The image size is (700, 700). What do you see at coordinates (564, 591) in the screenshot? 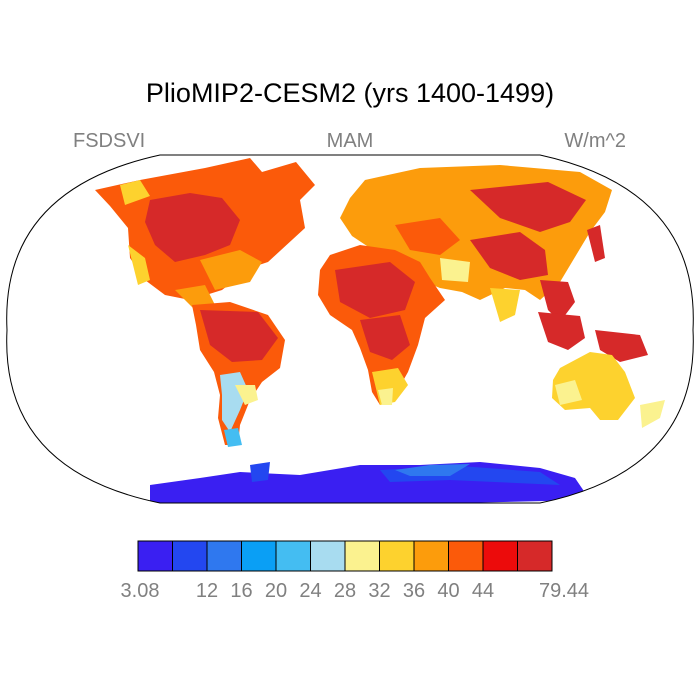
I see `colorbar-tick-label: 79.44` at bounding box center [564, 591].